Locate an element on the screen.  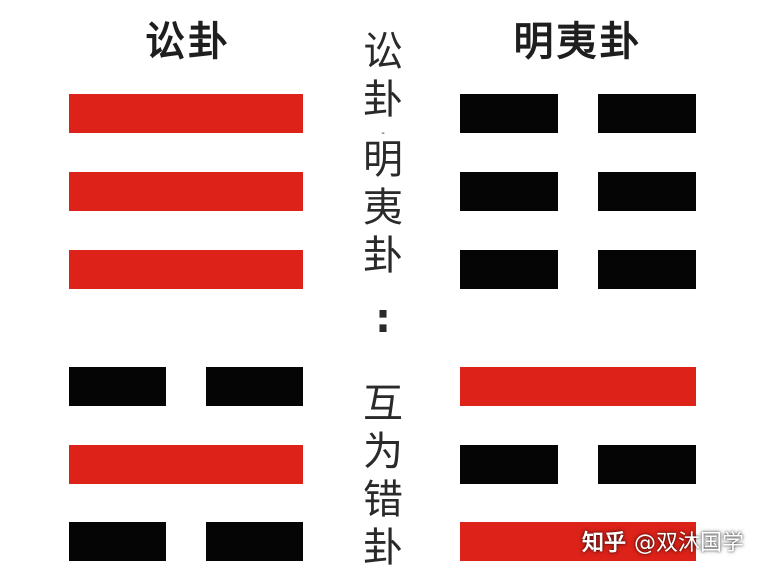
right-hexagram-title: 明夷卦 is located at coordinates (578, 42).